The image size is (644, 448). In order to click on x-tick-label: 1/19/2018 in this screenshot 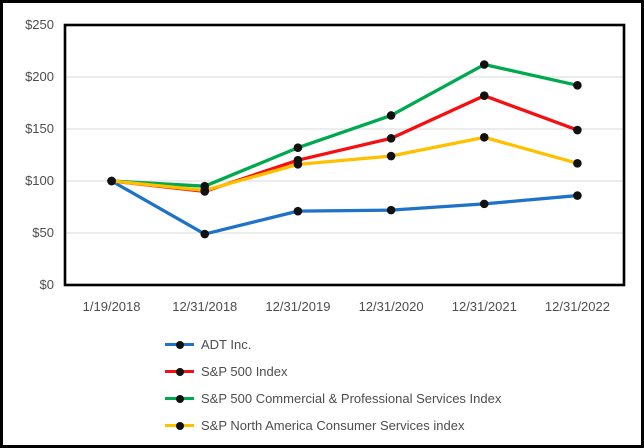, I will do `click(111, 306)`.